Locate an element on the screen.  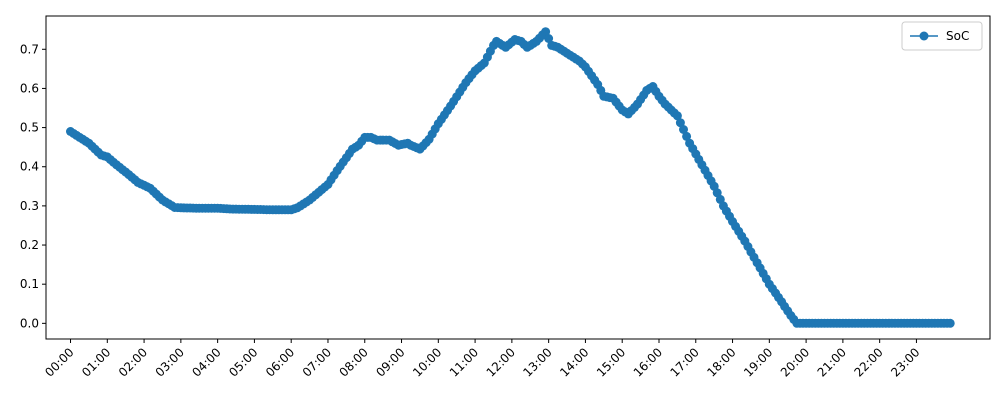
x-tick-label: 09:00 is located at coordinates (390, 362).